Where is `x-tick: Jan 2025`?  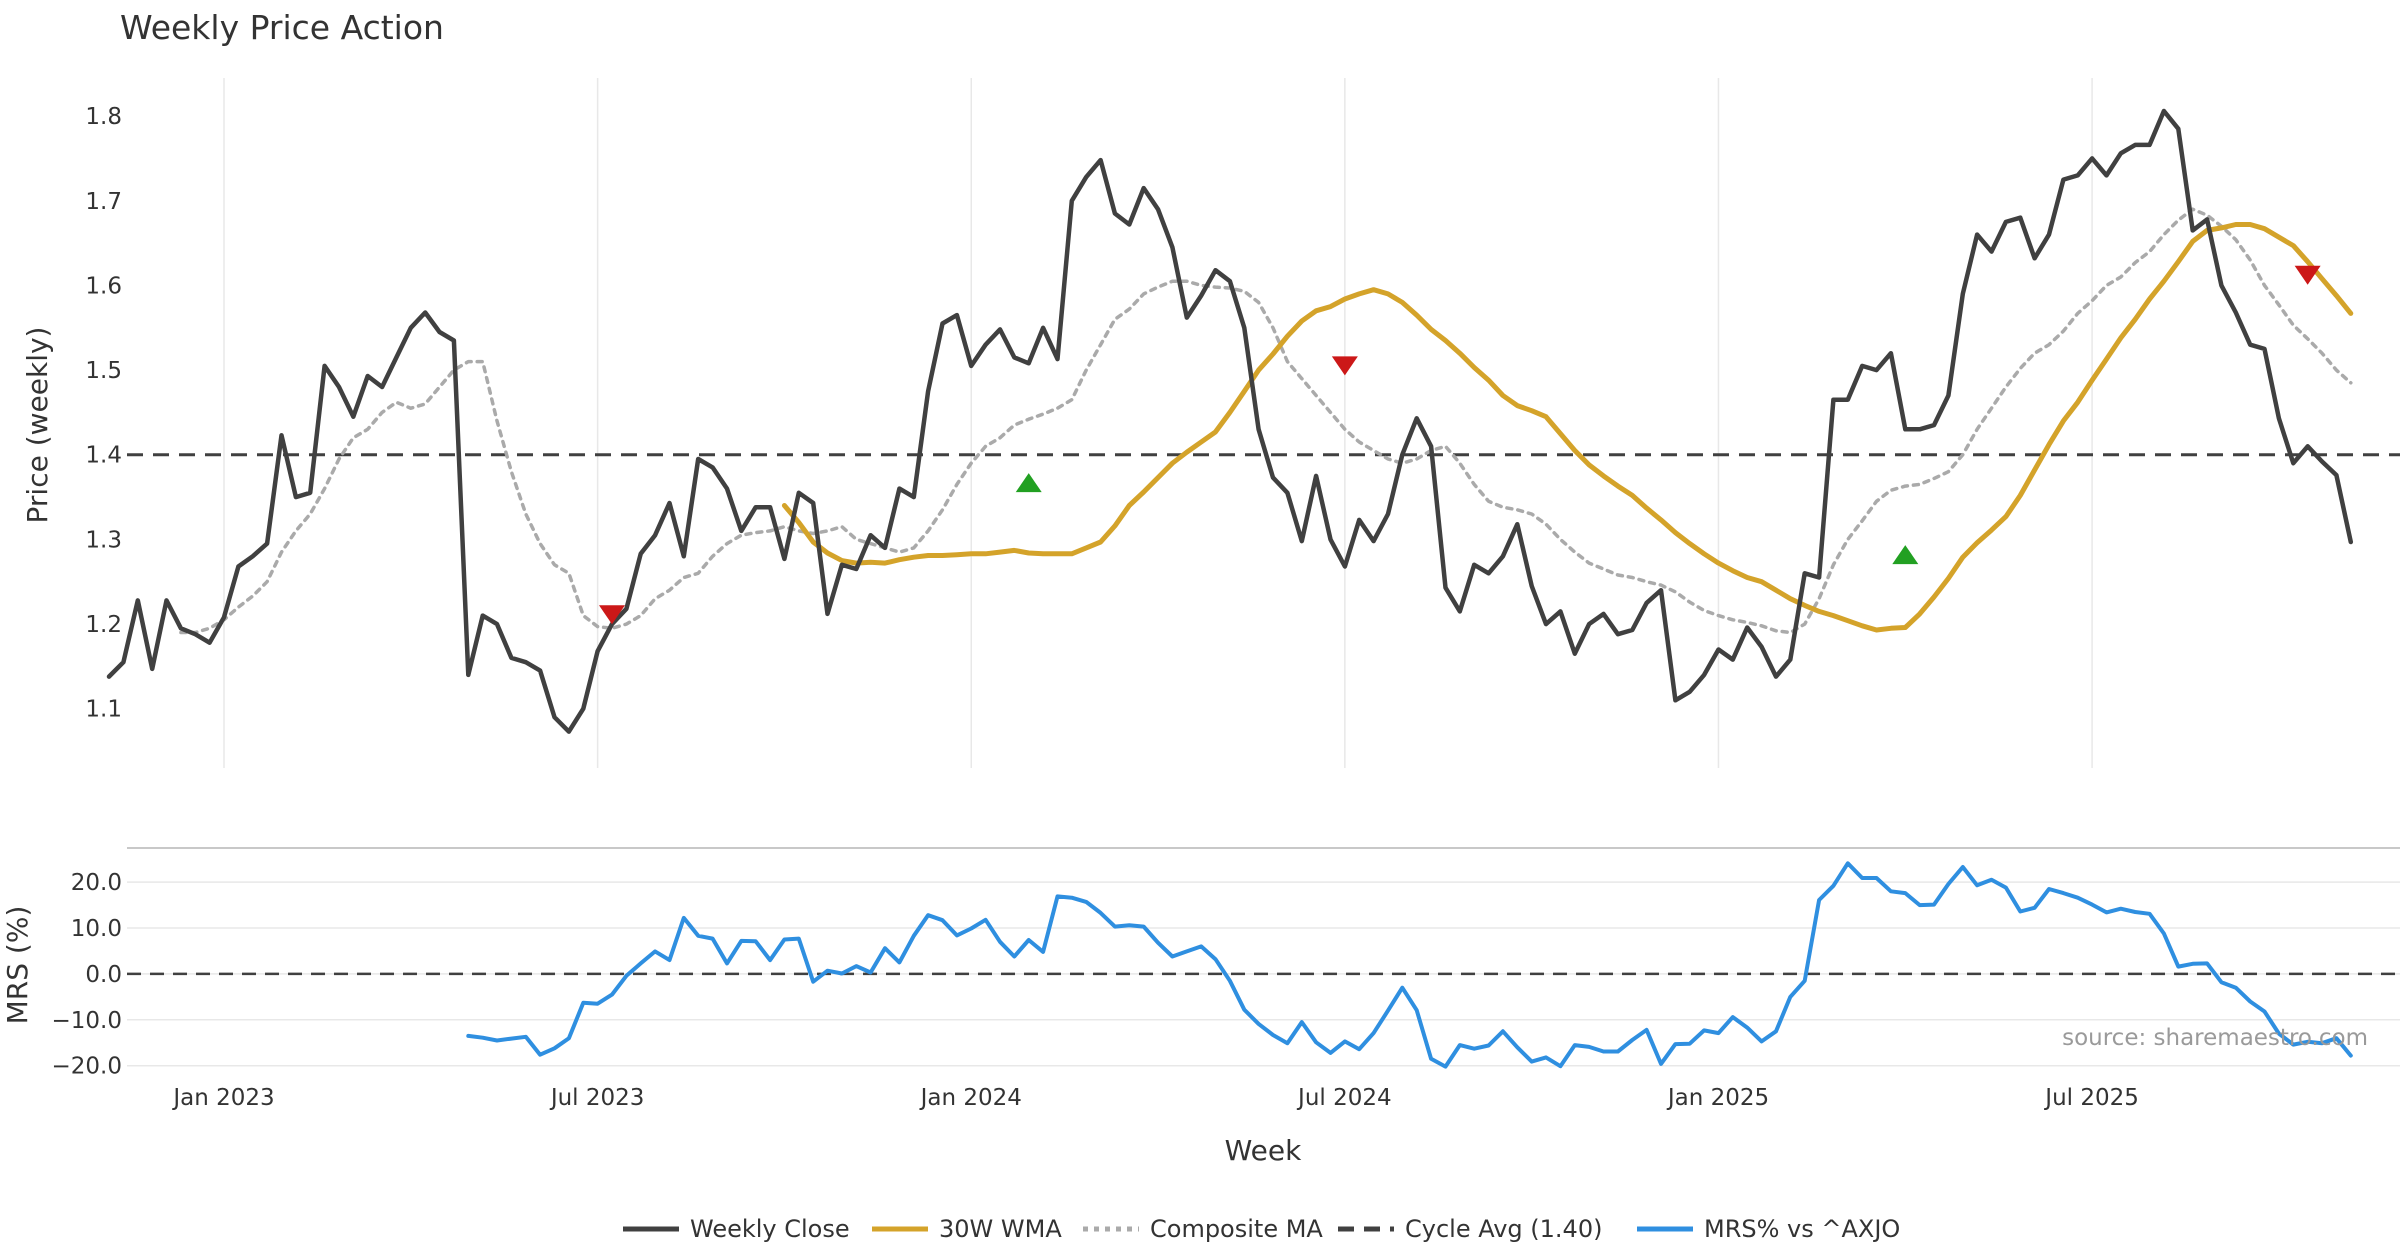
x-tick: Jan 2025 is located at coordinates (1717, 1098).